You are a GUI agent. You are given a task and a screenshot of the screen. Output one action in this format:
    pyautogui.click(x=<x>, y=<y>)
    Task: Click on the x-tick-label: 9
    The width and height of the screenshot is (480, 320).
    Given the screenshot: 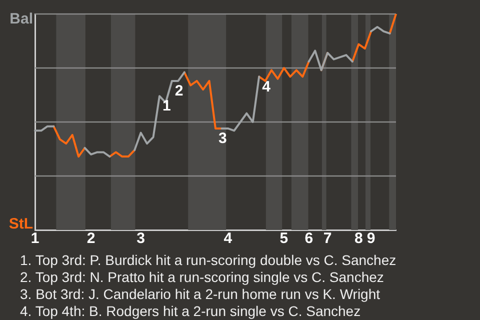 What is the action you would take?
    pyautogui.click(x=371, y=239)
    